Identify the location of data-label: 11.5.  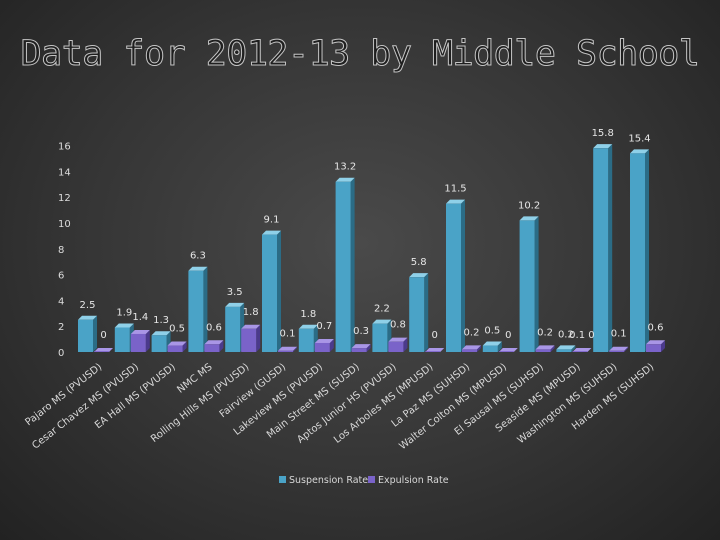
(455, 189).